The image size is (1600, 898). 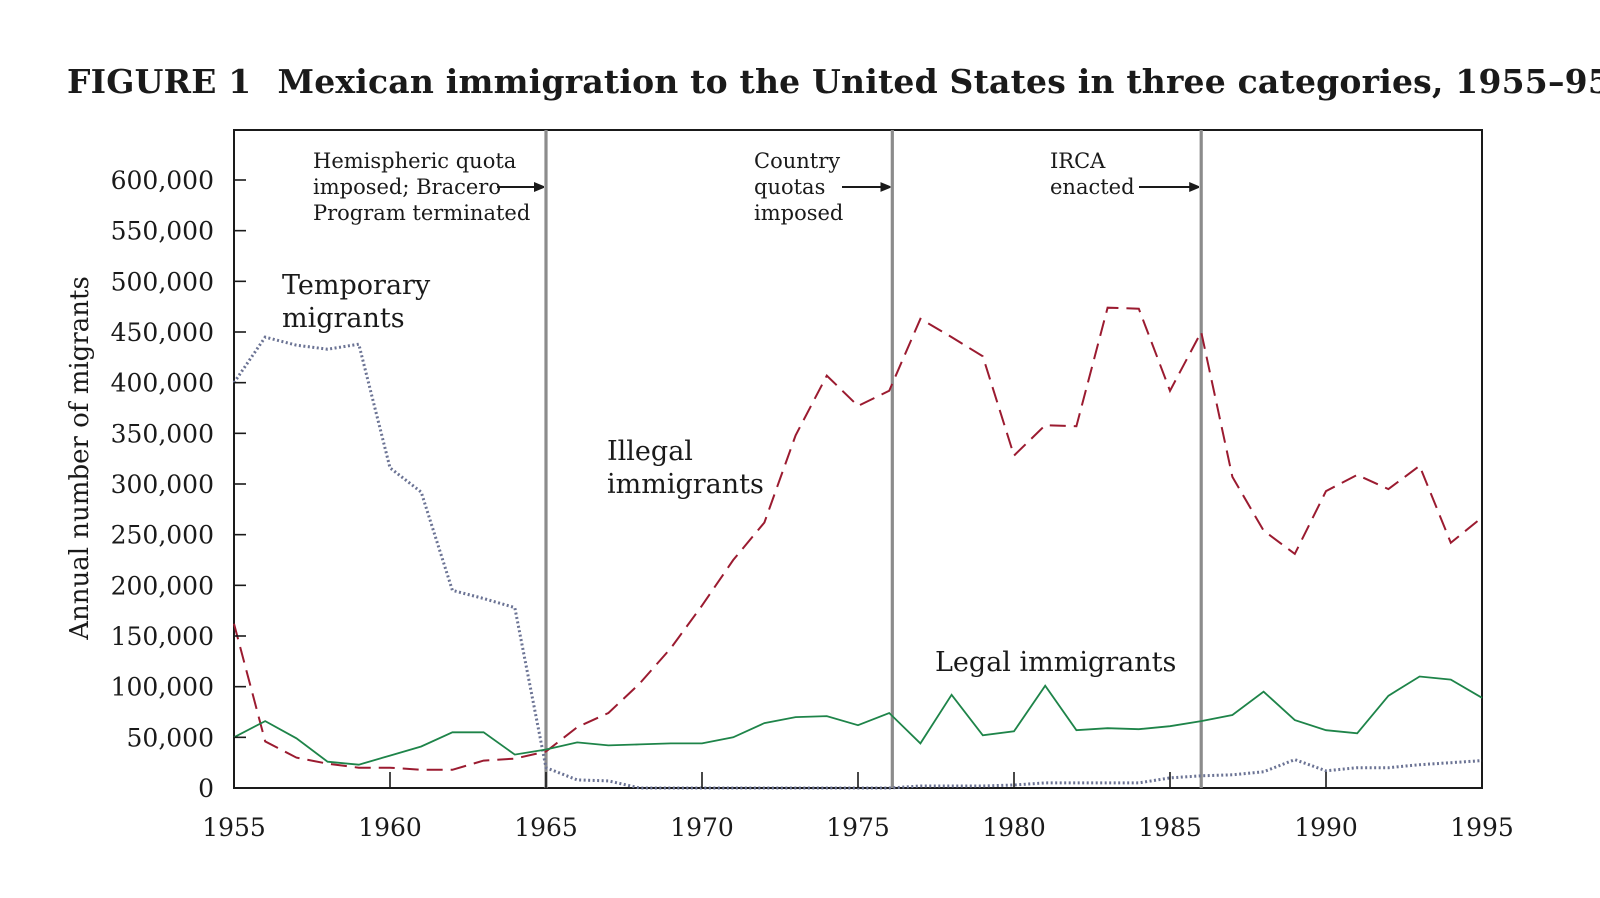 I want to click on x-tick-label: 1975, so click(x=858, y=827).